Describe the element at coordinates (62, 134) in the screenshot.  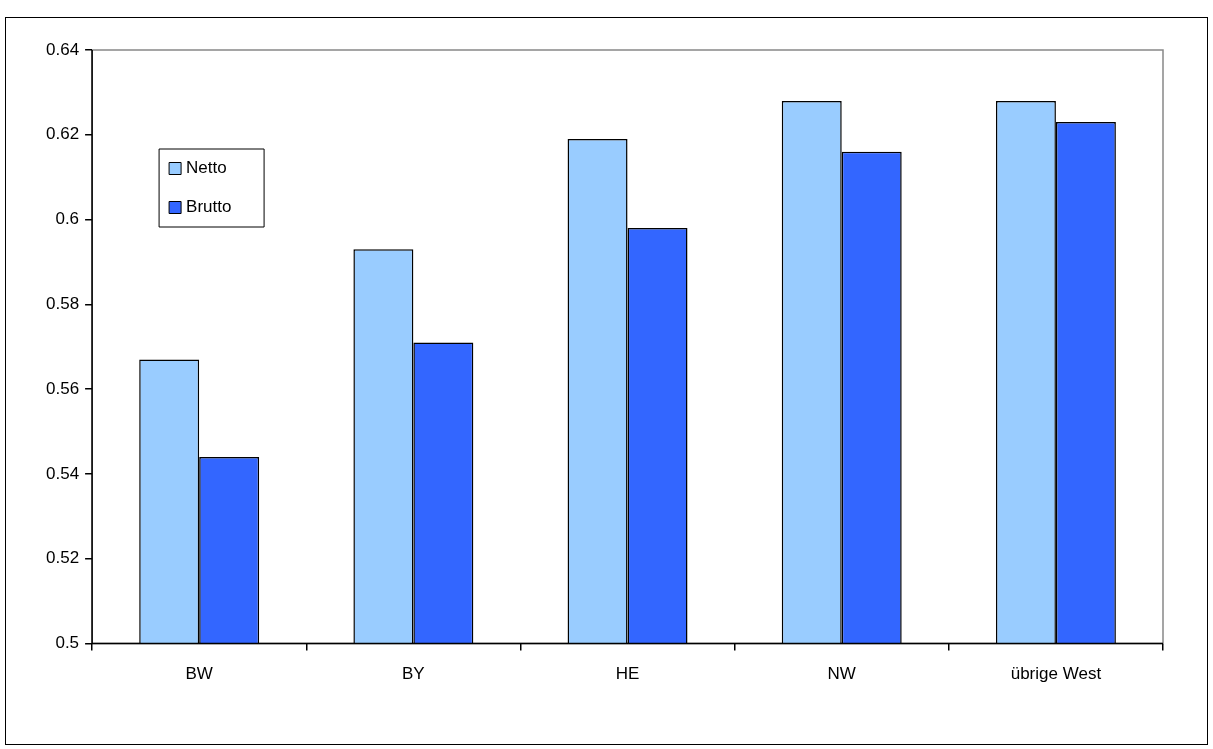
I see `y-tick-label: 0.62` at that location.